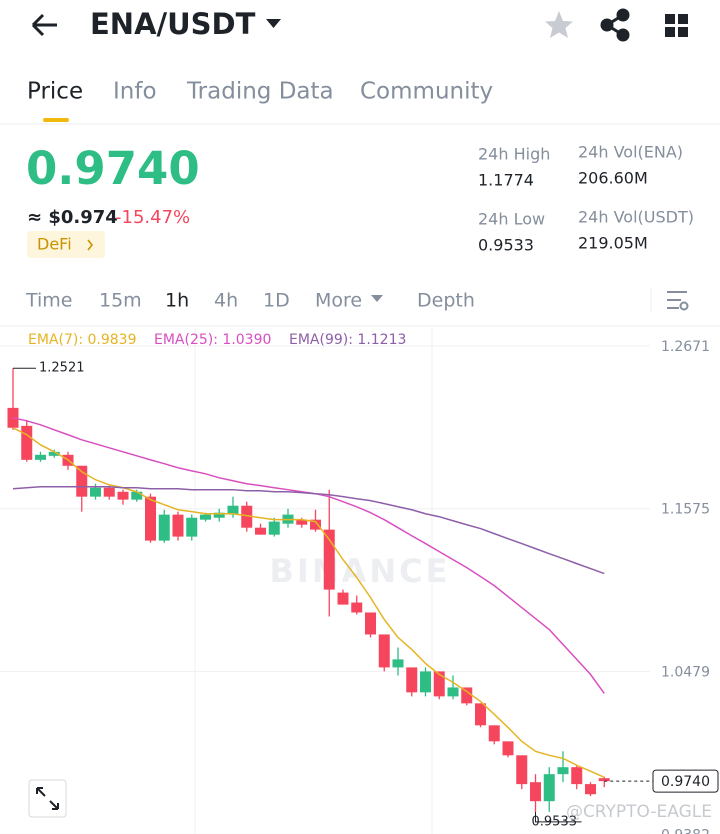 Image resolution: width=720 pixels, height=834 pixels. What do you see at coordinates (426, 92) in the screenshot?
I see `tab: Community` at bounding box center [426, 92].